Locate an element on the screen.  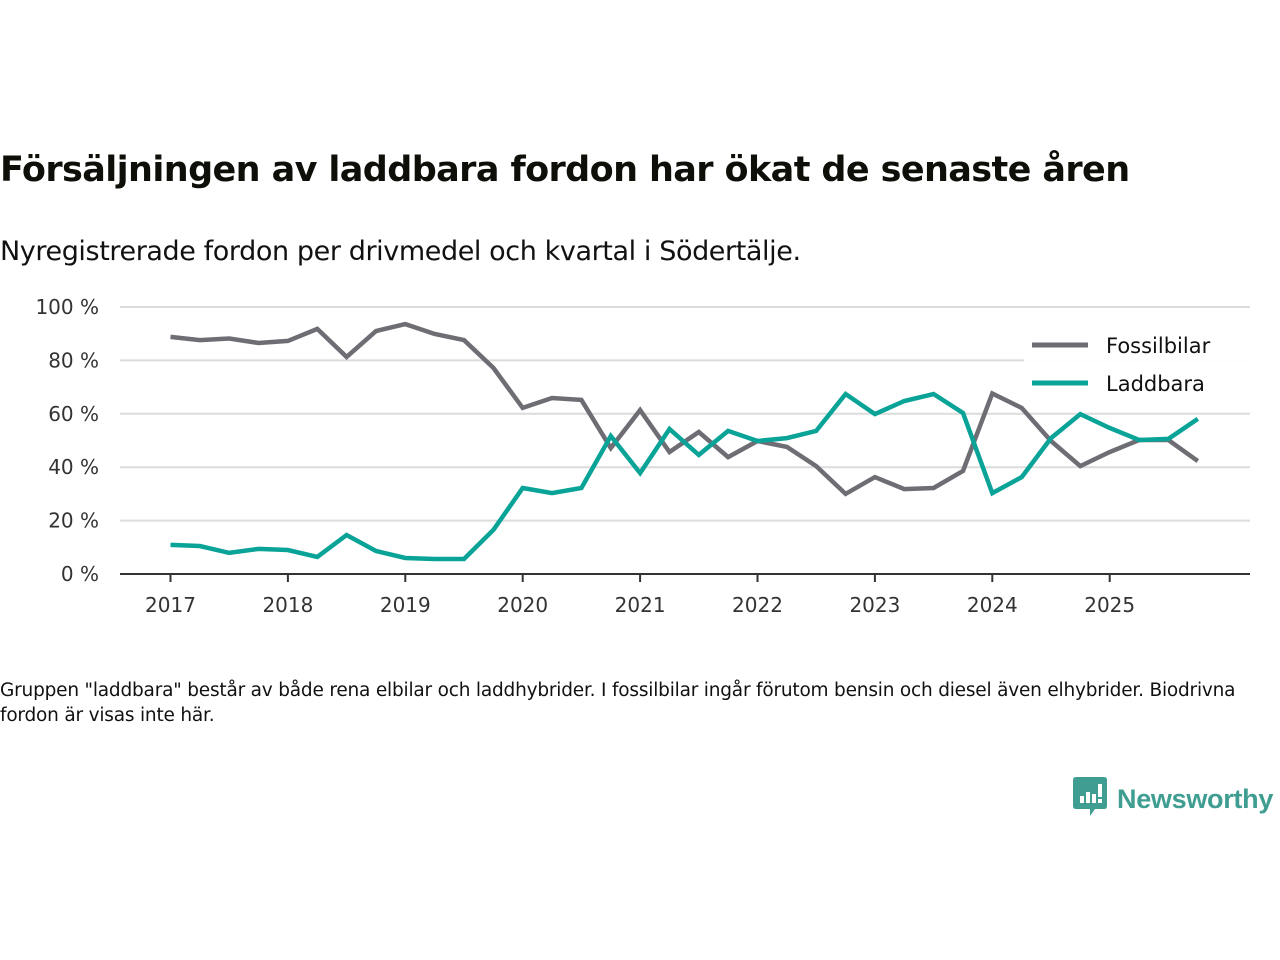
series-line-laddbara is located at coordinates (685, 476).